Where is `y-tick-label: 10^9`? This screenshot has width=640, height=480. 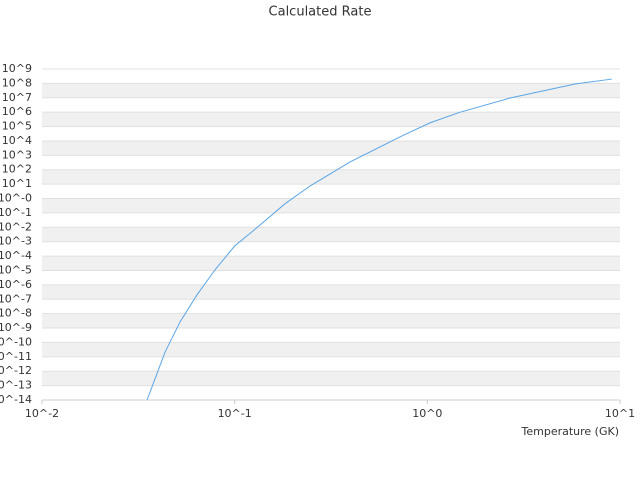 y-tick-label: 10^9 is located at coordinates (17, 68).